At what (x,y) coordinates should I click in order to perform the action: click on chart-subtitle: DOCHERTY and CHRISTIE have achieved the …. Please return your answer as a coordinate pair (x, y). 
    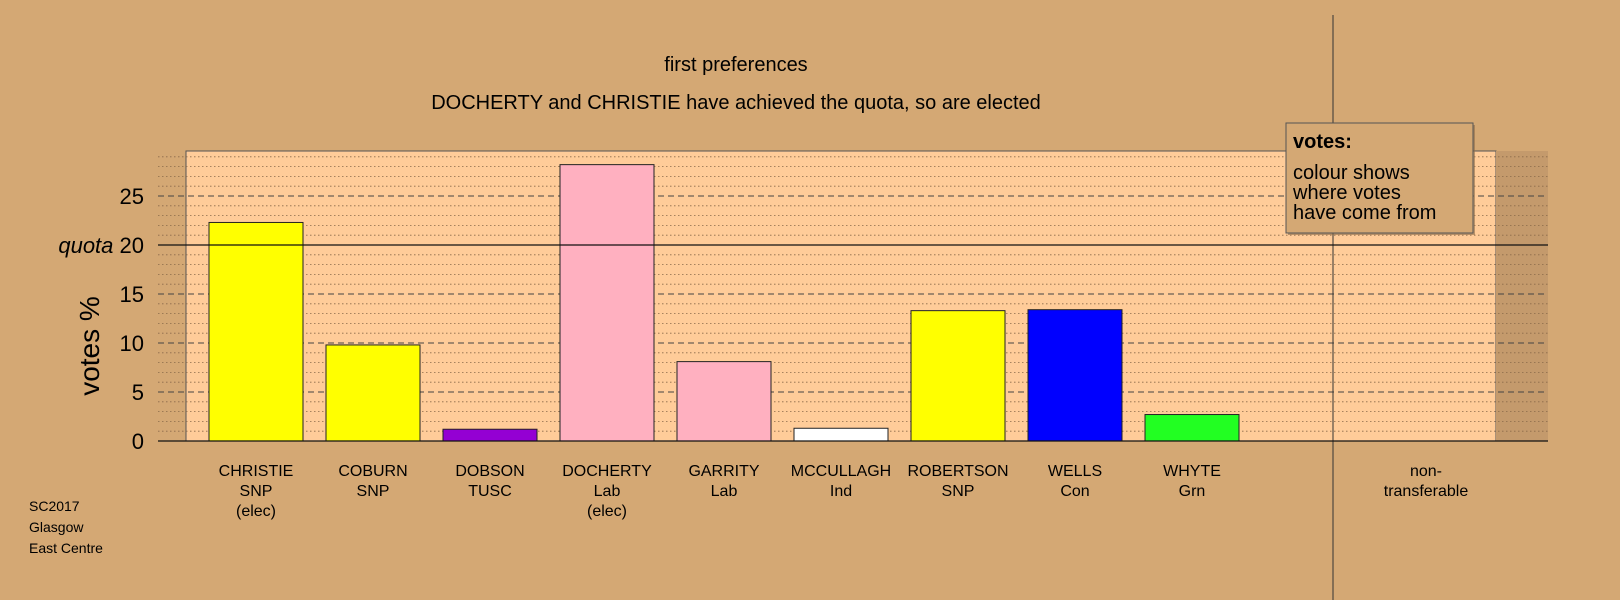
    Looking at the image, I should click on (736, 103).